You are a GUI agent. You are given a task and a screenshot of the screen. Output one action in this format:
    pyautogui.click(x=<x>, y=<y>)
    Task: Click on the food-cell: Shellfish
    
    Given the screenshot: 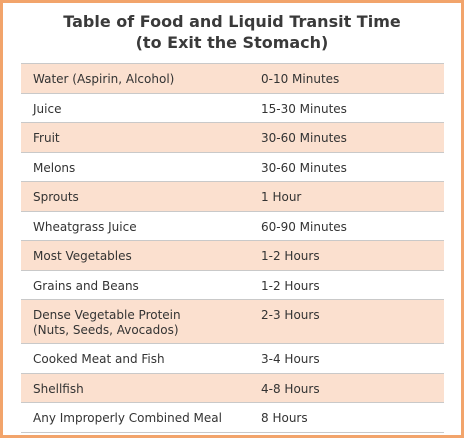 What is the action you would take?
    pyautogui.click(x=58, y=388)
    